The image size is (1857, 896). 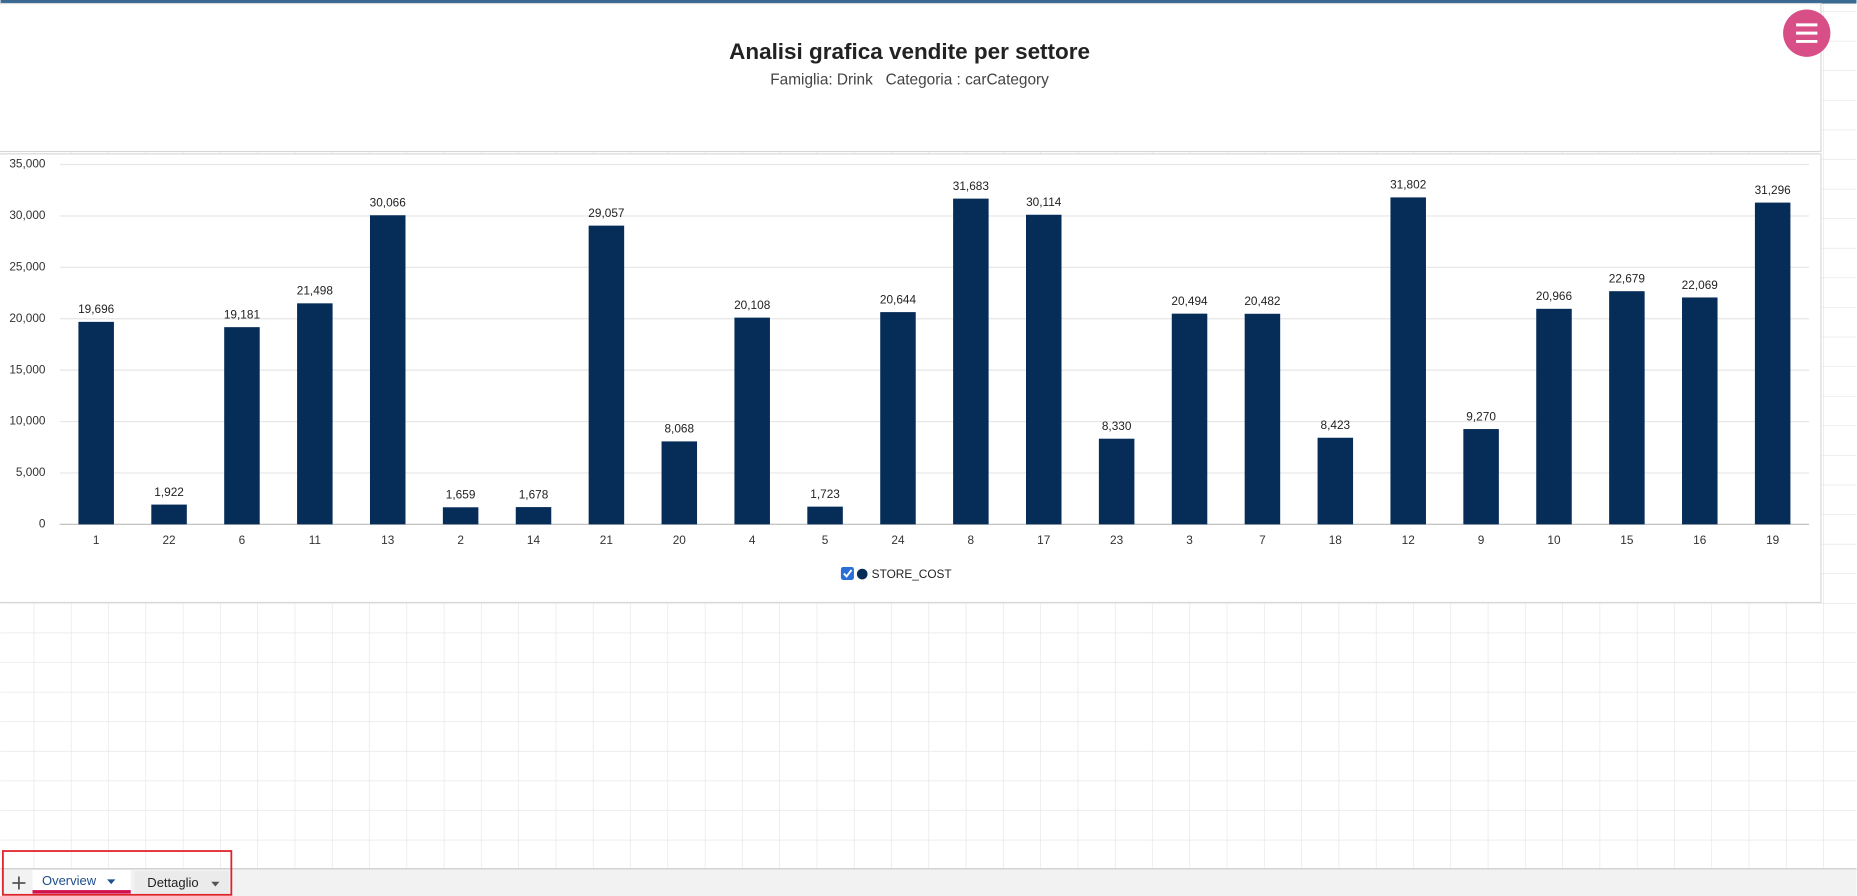 What do you see at coordinates (1627, 540) in the screenshot?
I see `x-tick-label: 15` at bounding box center [1627, 540].